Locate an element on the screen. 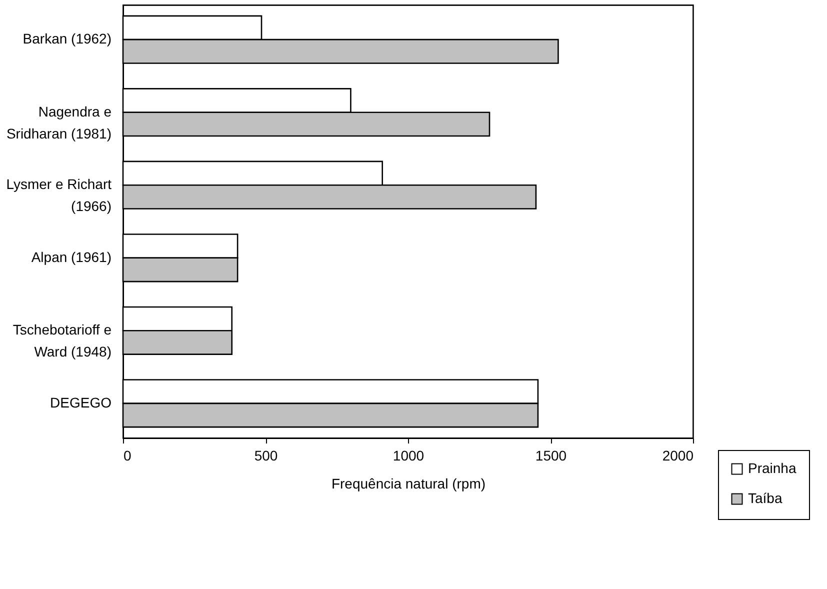 This screenshot has width=827, height=589. y-tick-label: Lysmer e Richart (1966) is located at coordinates (59, 195).